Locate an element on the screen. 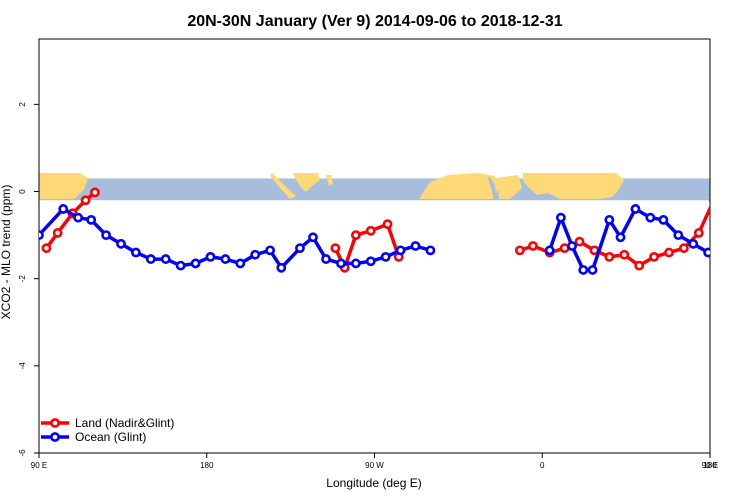 This screenshot has height=500, width=750. x-tick-label: 90 W is located at coordinates (374, 465).